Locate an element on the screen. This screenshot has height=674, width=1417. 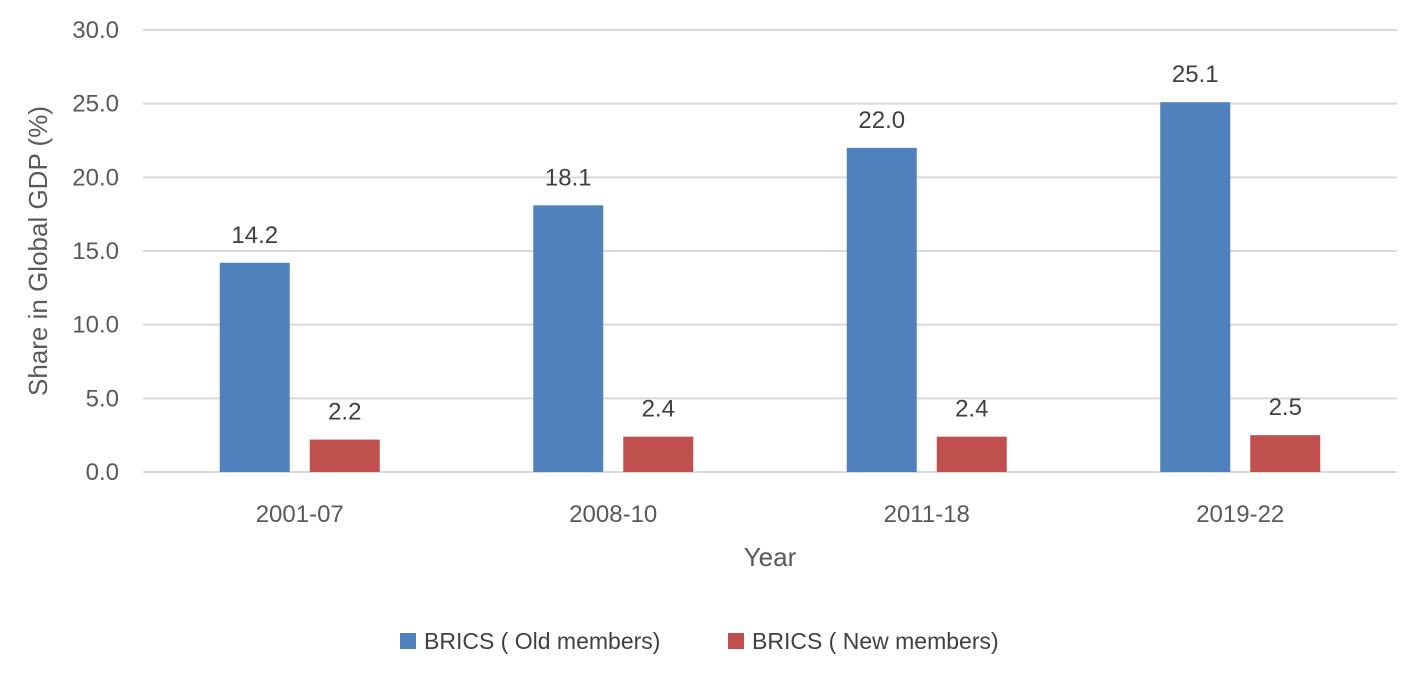
y-tick-label: 20.0 is located at coordinates (95, 177).